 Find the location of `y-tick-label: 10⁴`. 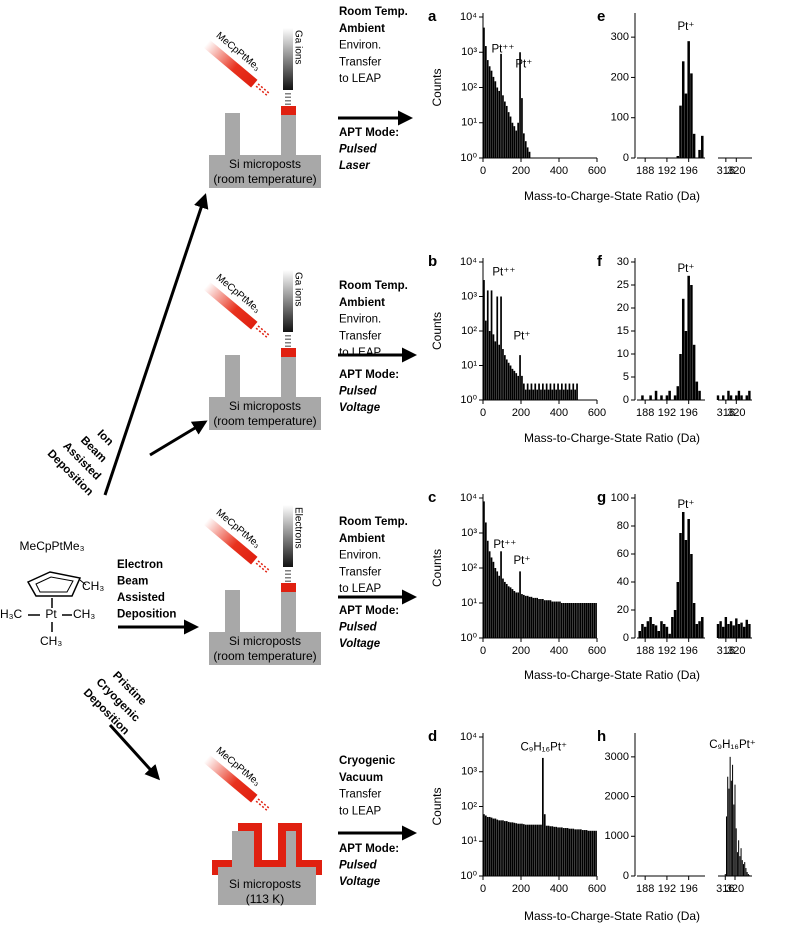

y-tick-label: 10⁴ is located at coordinates (468, 262).